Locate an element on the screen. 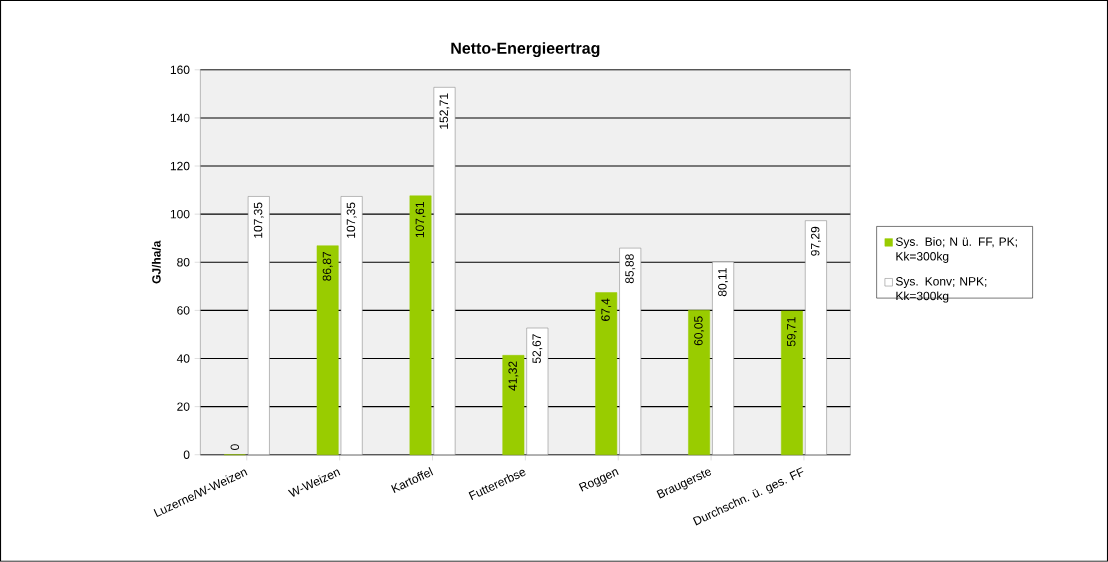 This screenshot has height=562, width=1108. data-label: 41,32 is located at coordinates (513, 376).